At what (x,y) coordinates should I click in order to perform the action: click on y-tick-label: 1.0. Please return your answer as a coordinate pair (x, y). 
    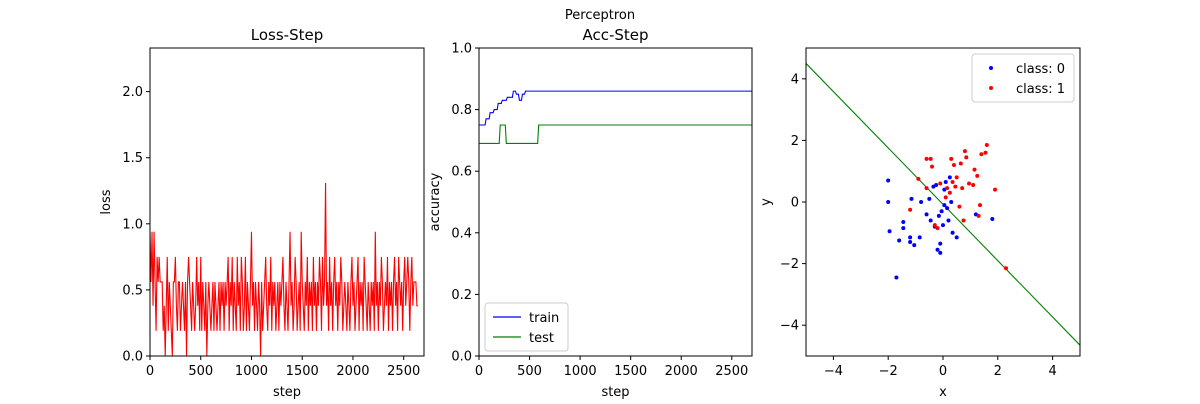
    Looking at the image, I should click on (461, 49).